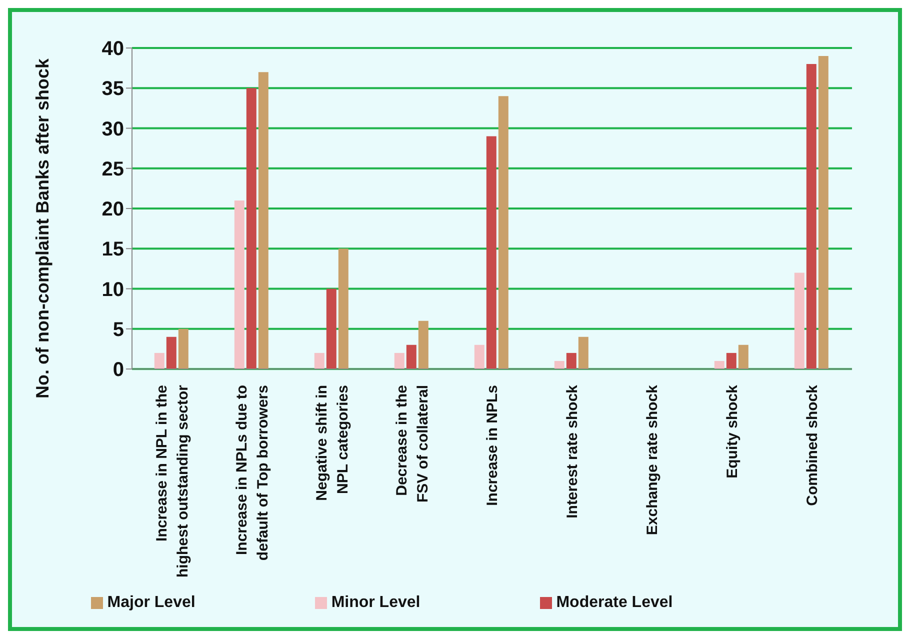 The height and width of the screenshot is (639, 910). I want to click on y-tick-label: 25, so click(113, 169).